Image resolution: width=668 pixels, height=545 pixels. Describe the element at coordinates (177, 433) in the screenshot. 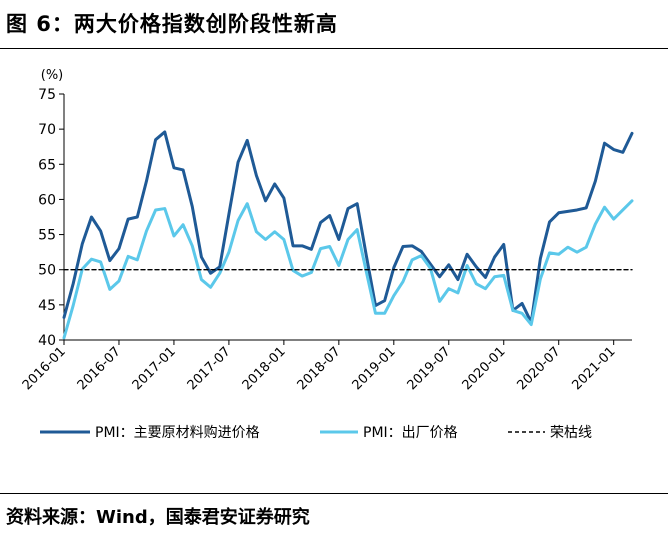

I see `legend-item-raw-material-label: PMI：主要原材料购进价格` at that location.